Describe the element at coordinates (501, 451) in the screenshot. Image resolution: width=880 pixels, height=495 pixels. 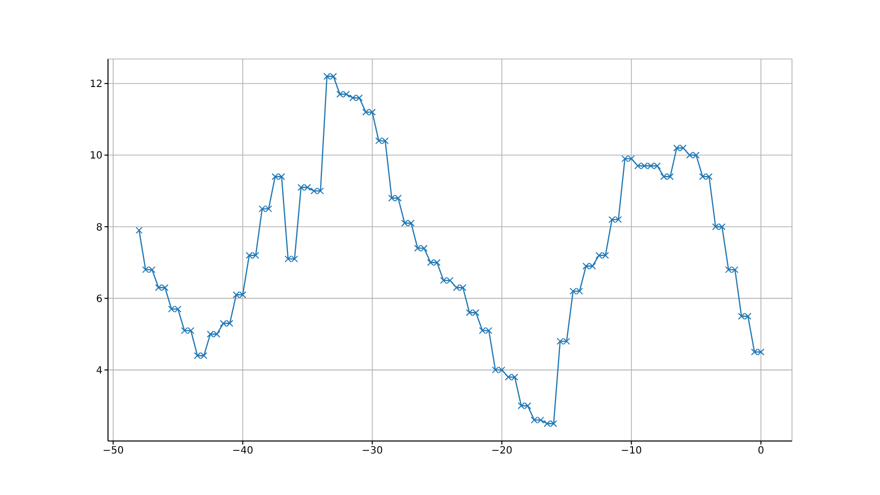
I see `x-tick-label: −20` at that location.